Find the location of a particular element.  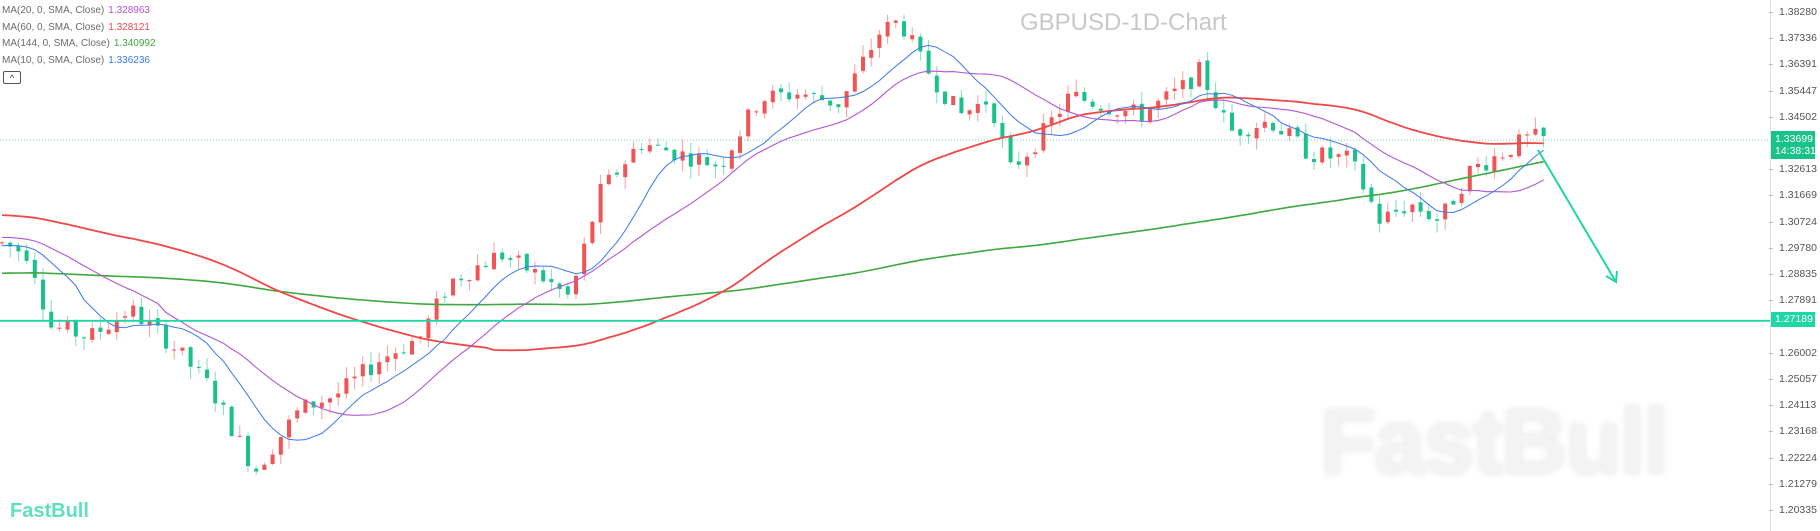

legend-ma20: MA(20, 0, SMA, Close) 1.328963 is located at coordinates (79, 11).